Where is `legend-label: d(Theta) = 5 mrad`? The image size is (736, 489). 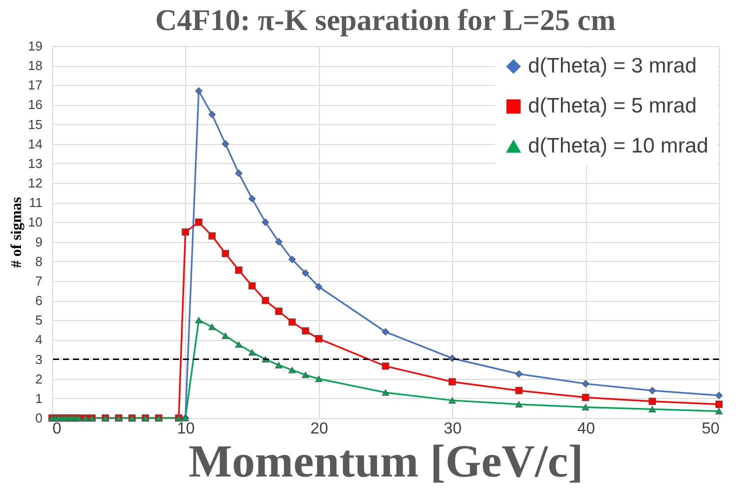 legend-label: d(Theta) = 5 mrad is located at coordinates (612, 106).